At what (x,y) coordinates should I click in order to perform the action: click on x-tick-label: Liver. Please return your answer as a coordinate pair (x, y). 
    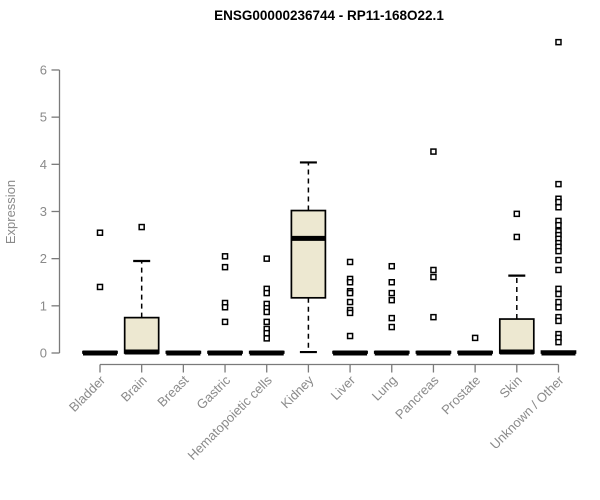
    Looking at the image, I should click on (343, 387).